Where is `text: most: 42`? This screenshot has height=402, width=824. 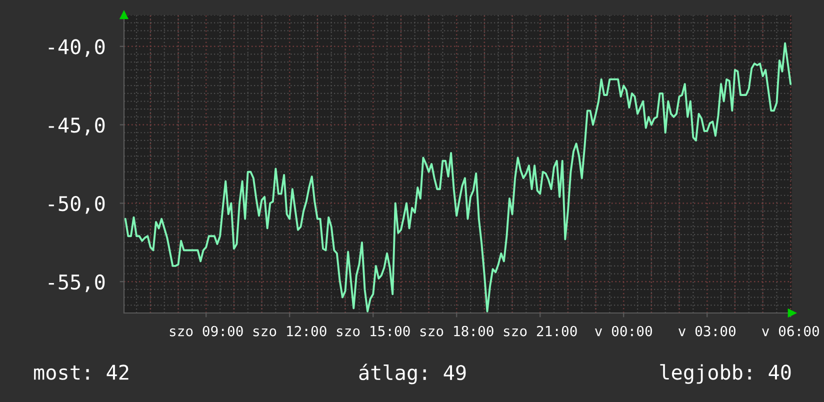 text: most: 42 is located at coordinates (81, 372).